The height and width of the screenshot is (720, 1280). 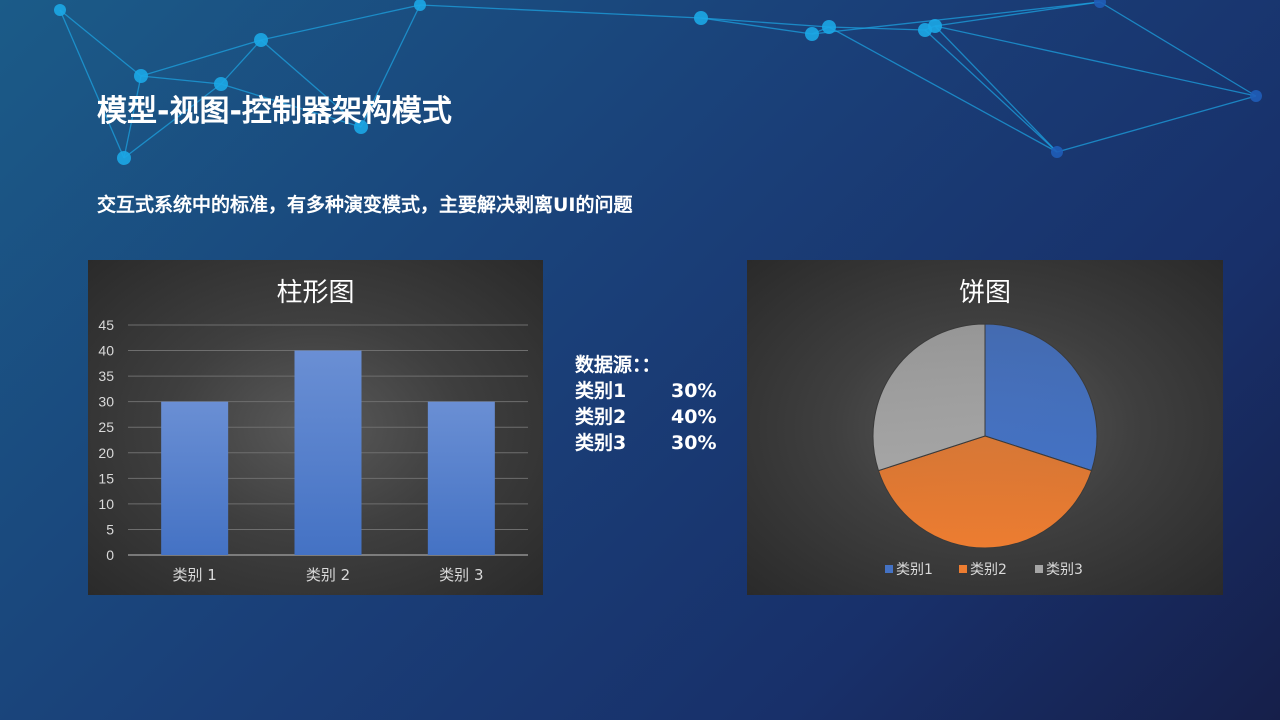 What do you see at coordinates (106, 325) in the screenshot?
I see `y-tick-label: 45` at bounding box center [106, 325].